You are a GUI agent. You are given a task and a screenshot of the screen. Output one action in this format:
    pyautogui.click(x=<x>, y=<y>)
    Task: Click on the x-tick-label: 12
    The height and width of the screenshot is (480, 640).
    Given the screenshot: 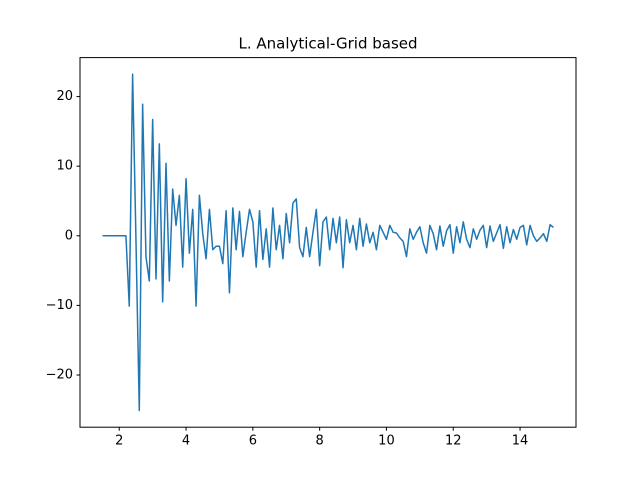 What is the action you would take?
    pyautogui.click(x=453, y=441)
    